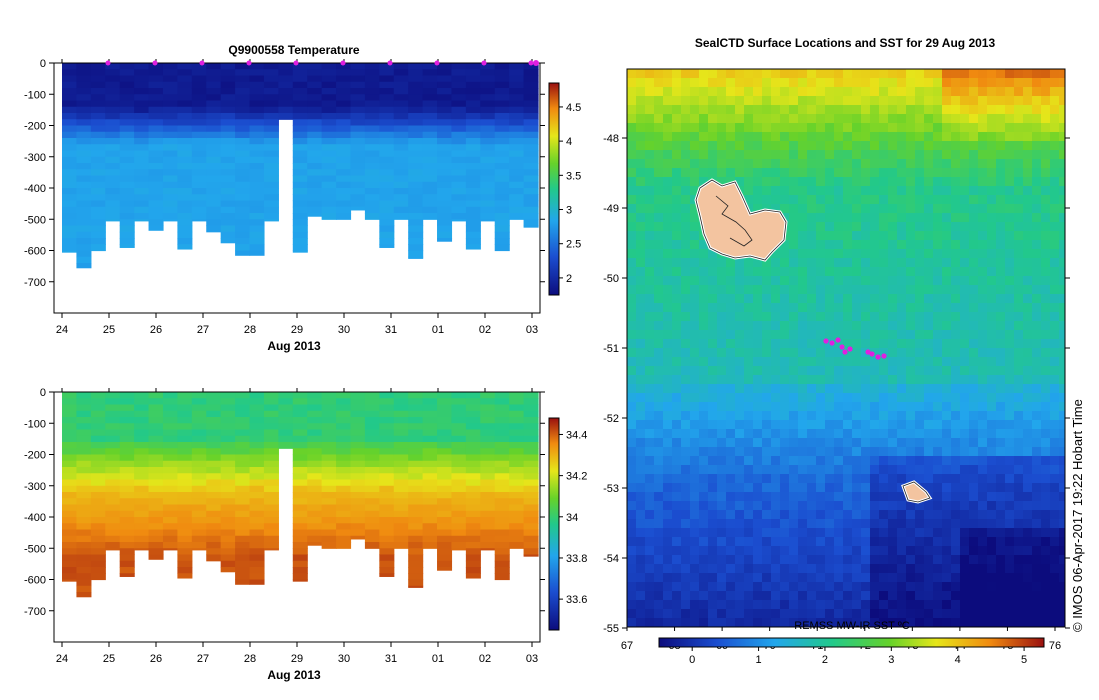 This screenshot has width=1099, height=700. Describe the element at coordinates (485, 330) in the screenshot. I see `x-tick-label: 02` at that location.